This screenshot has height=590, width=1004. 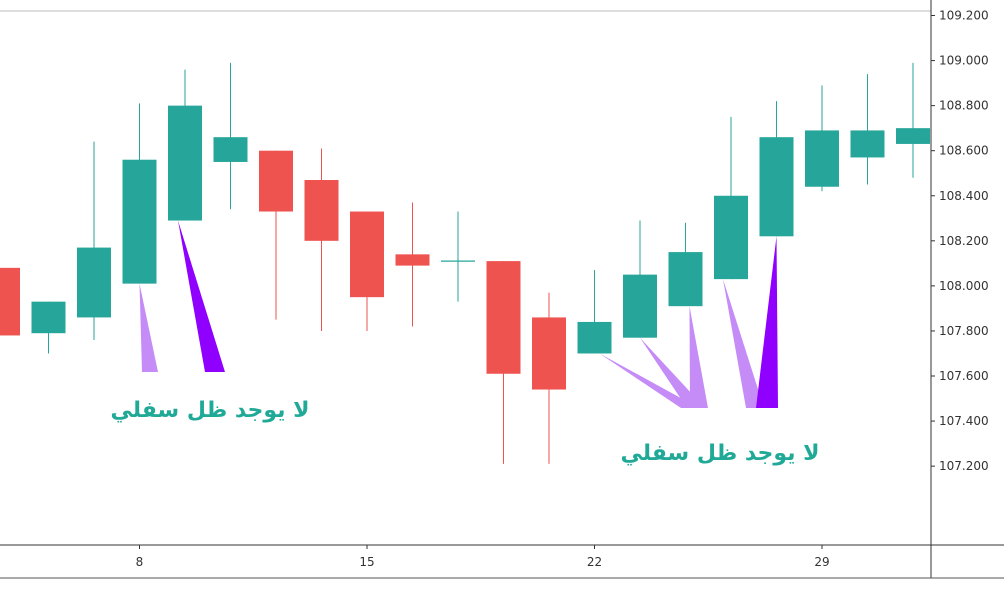 I want to click on price-tick-label: 108.600, so click(x=964, y=151).